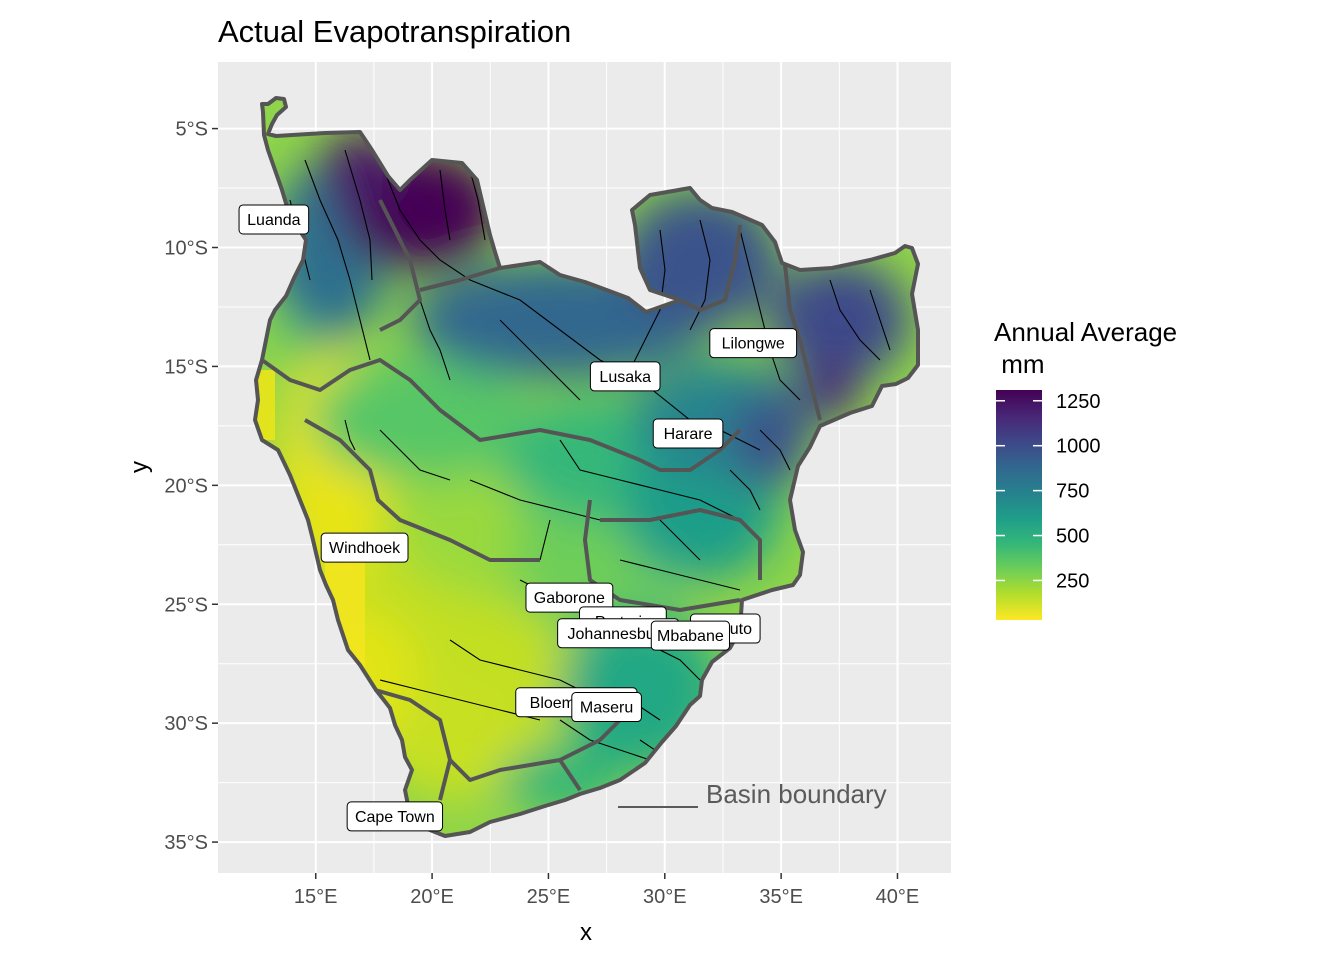 This screenshot has height=960, width=1344. I want to click on city-name: Mbabane, so click(690, 636).